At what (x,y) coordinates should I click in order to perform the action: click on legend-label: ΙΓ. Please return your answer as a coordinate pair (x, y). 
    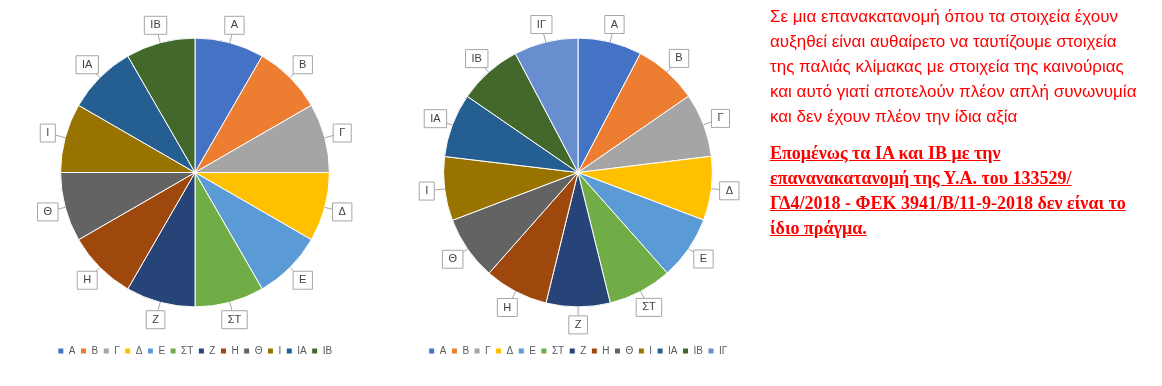
    Looking at the image, I should click on (723, 350).